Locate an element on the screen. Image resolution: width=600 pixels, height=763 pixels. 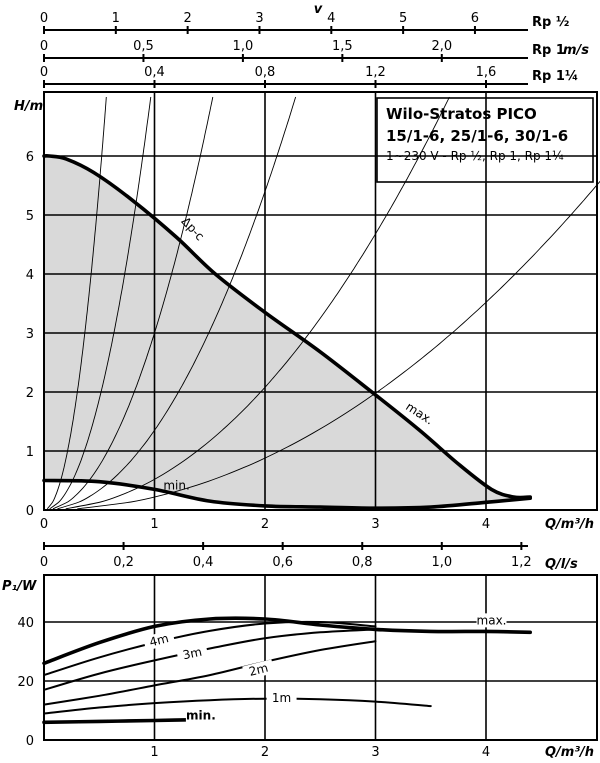
flow-tick-label: 0,4 is located at coordinates (203, 562).